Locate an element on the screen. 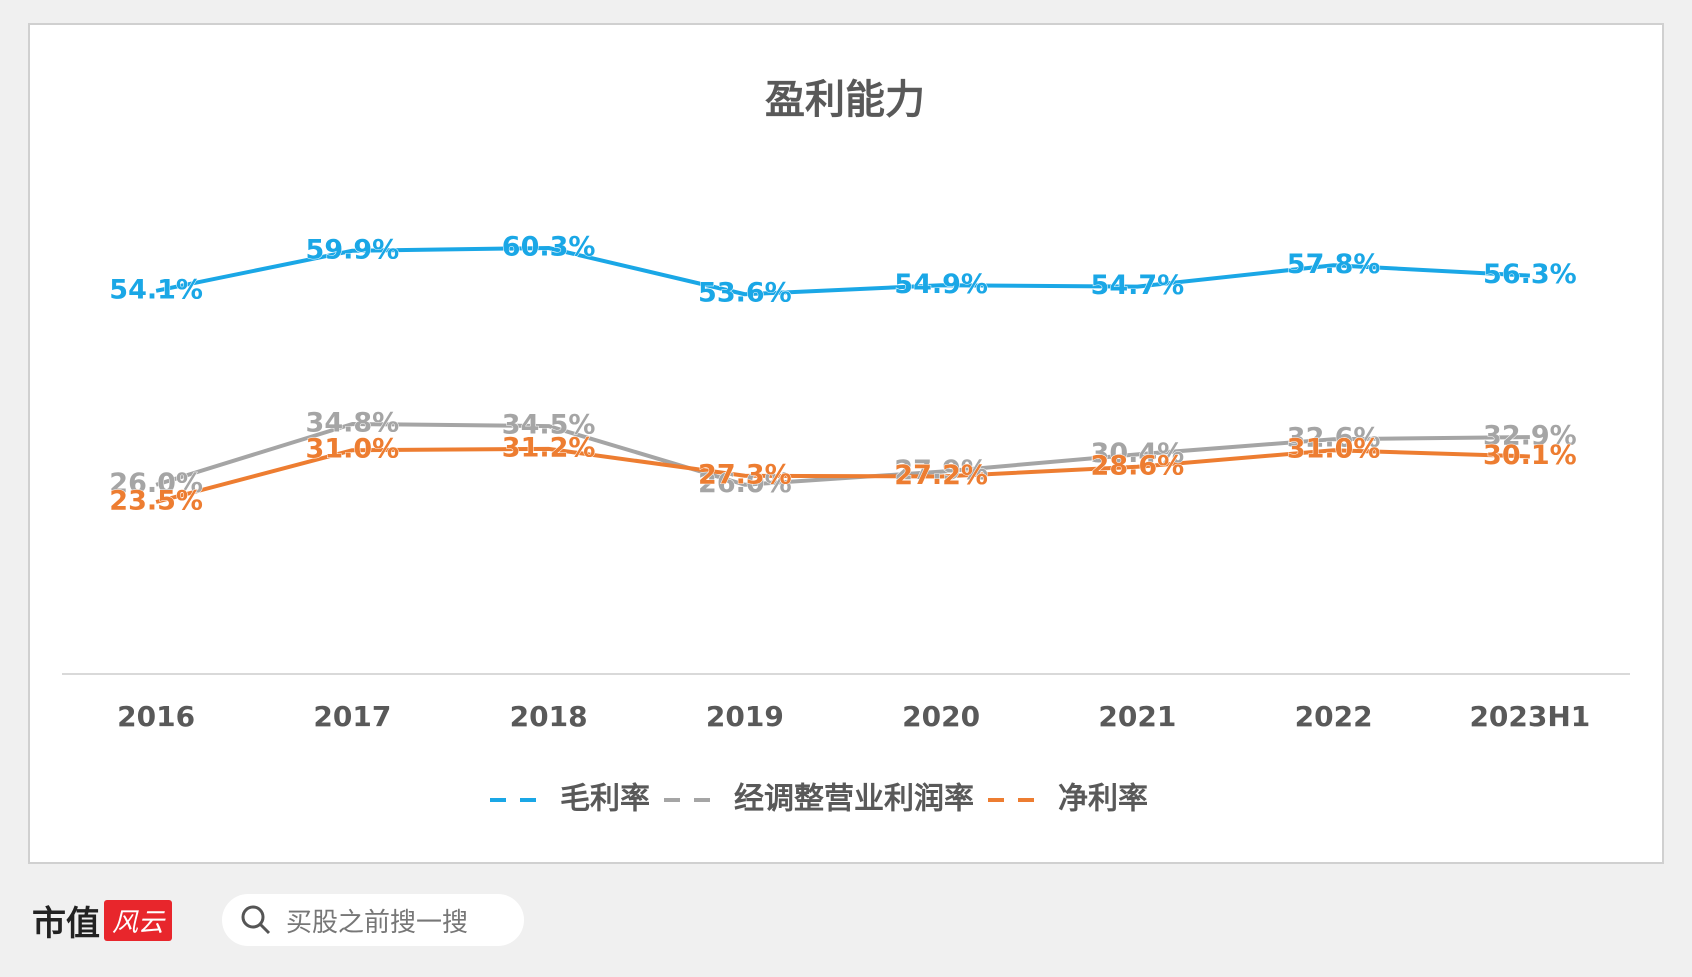 The width and height of the screenshot is (1692, 977). data-label: 27.2% is located at coordinates (941, 475).